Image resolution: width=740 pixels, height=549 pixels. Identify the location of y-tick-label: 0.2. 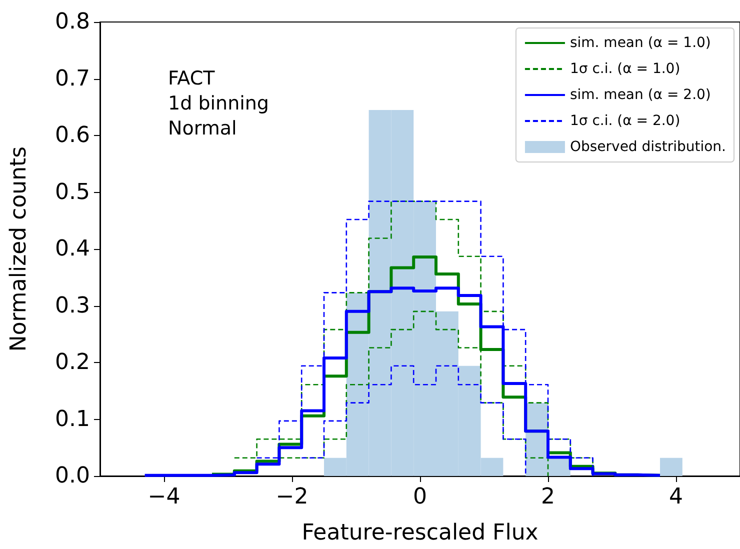
(72, 362).